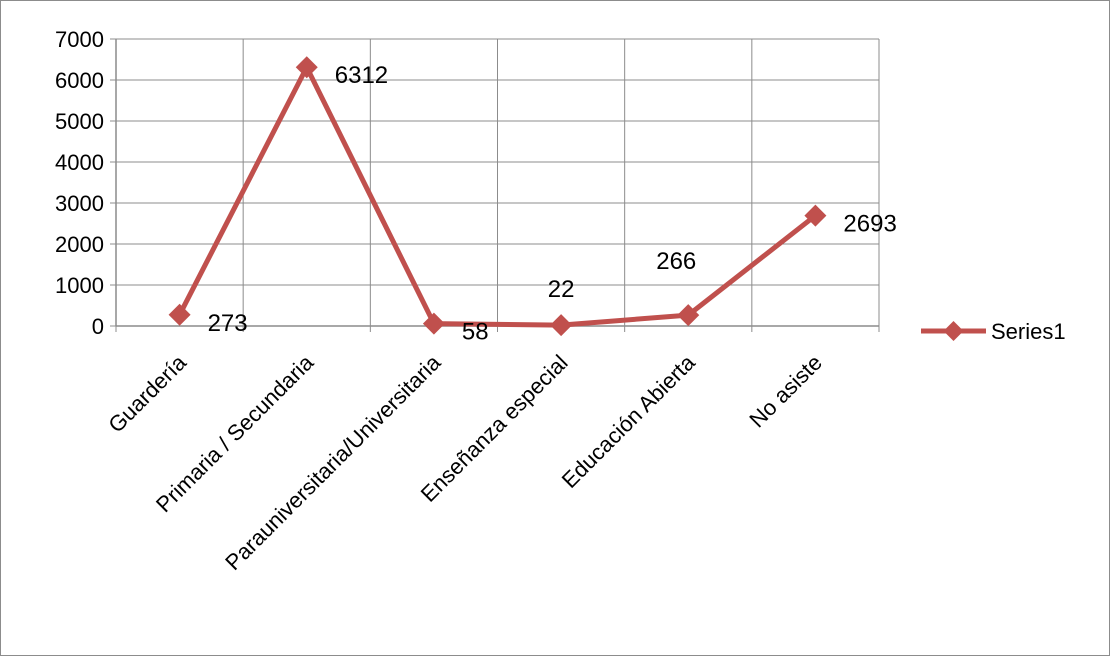 This screenshot has width=1110, height=657. Describe the element at coordinates (228, 323) in the screenshot. I see `data-label: 273` at that location.